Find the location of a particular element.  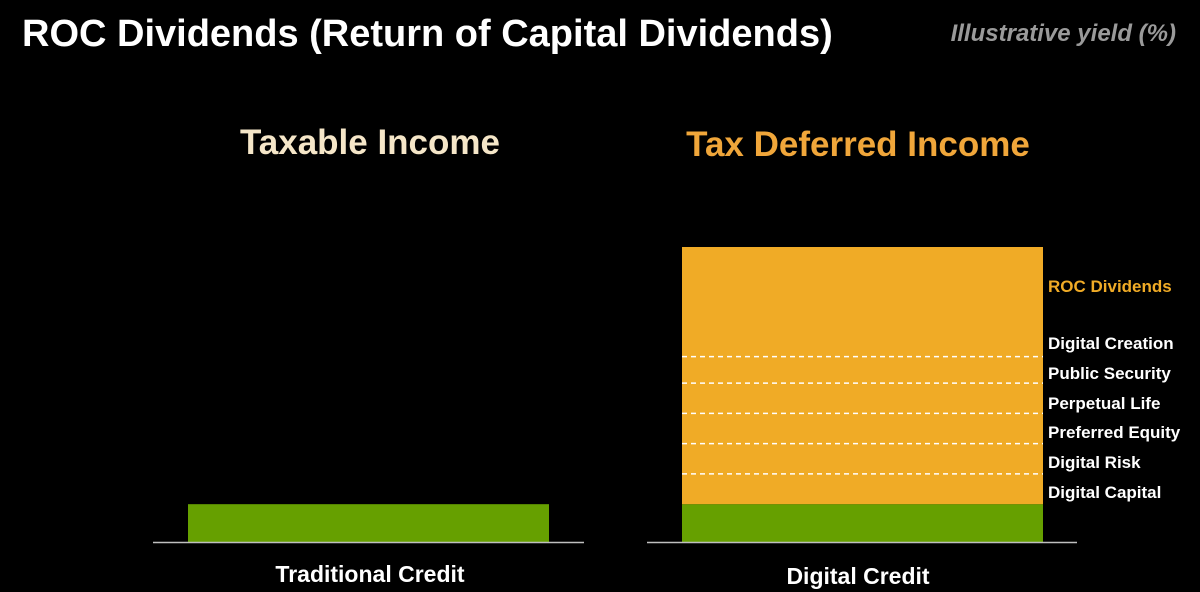

segment-label-5: Preferred Equity is located at coordinates (1114, 432).